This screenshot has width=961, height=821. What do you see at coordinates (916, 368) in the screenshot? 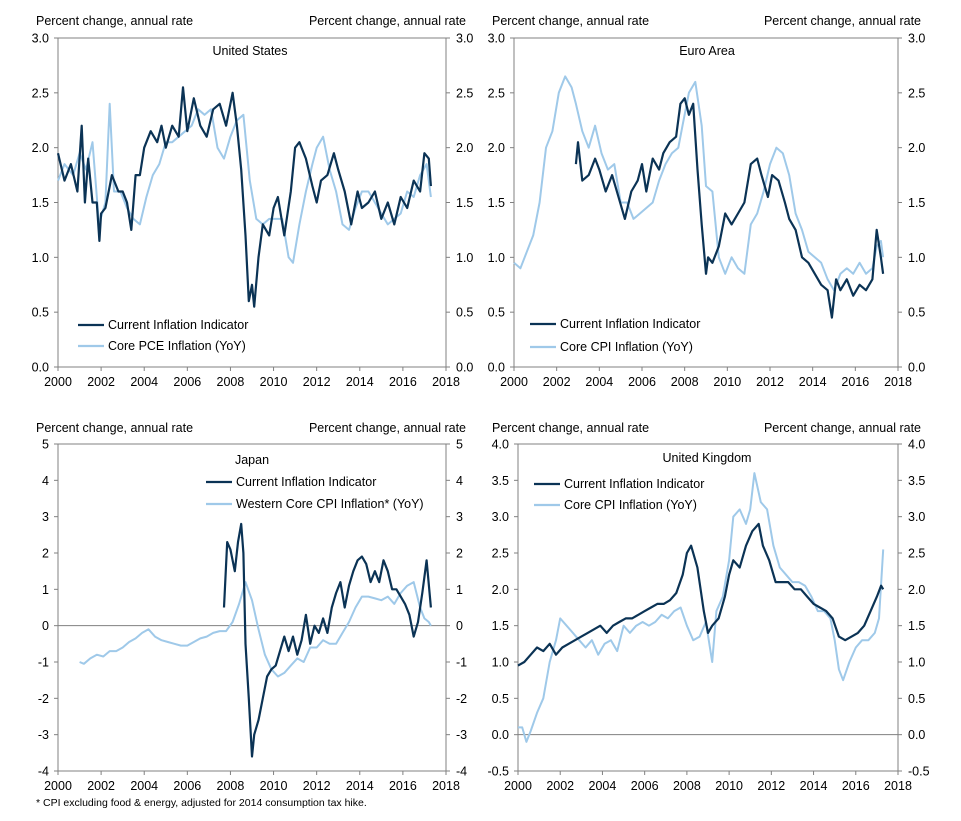
I see `ea-y-tick-label-right: 0.0` at bounding box center [916, 368].